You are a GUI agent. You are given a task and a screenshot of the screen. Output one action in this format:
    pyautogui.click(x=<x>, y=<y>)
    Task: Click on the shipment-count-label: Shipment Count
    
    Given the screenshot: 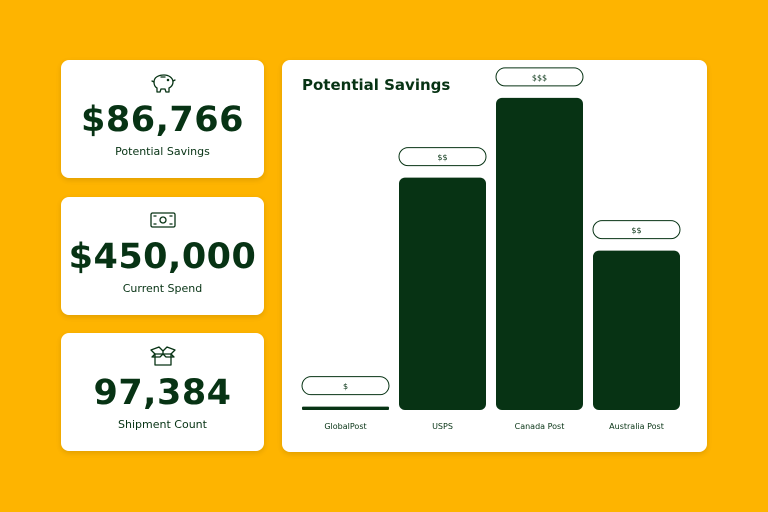 What is the action you would take?
    pyautogui.click(x=162, y=424)
    